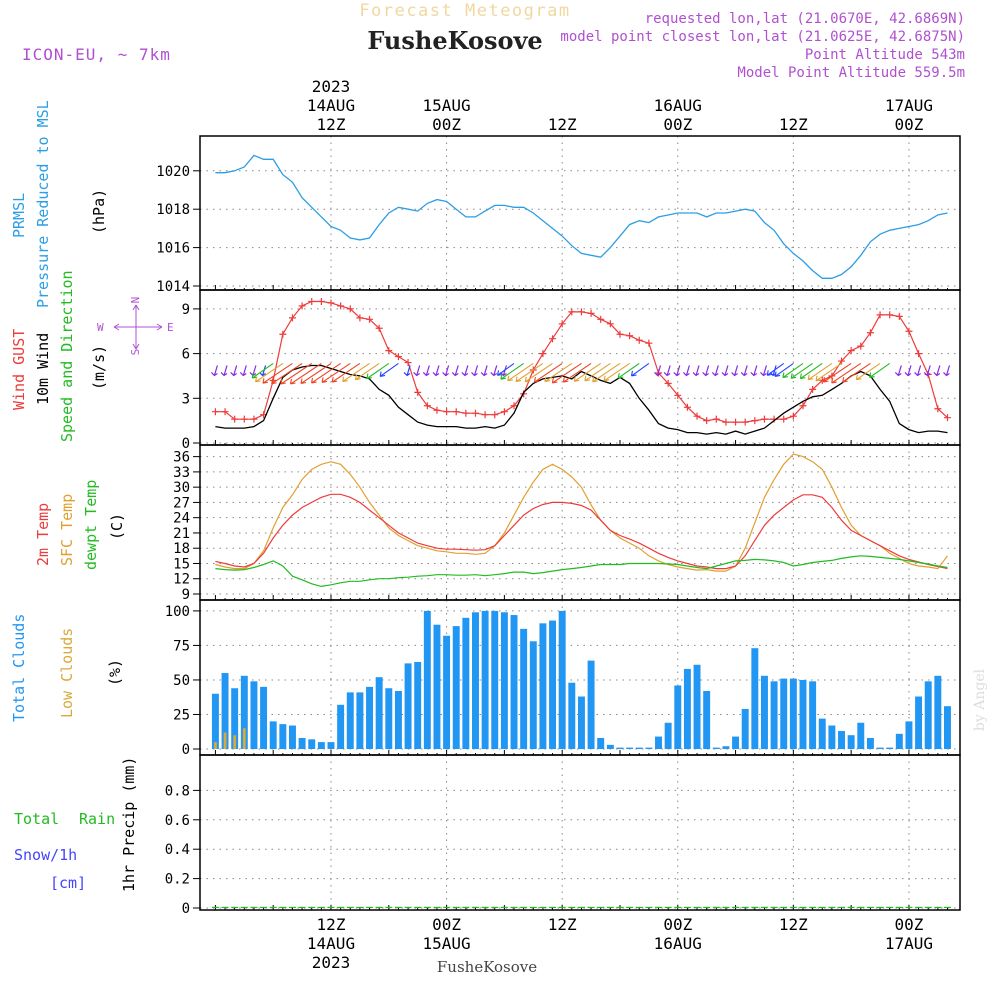 The image size is (1000, 1000). What do you see at coordinates (581, 216) in the screenshot?
I see `pressure-line` at bounding box center [581, 216].